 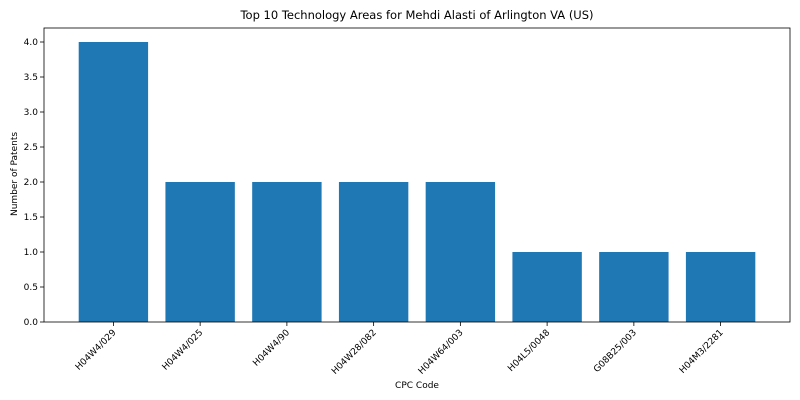 What do you see at coordinates (31, 148) in the screenshot?
I see `y-tick-label: 2.5` at bounding box center [31, 148].